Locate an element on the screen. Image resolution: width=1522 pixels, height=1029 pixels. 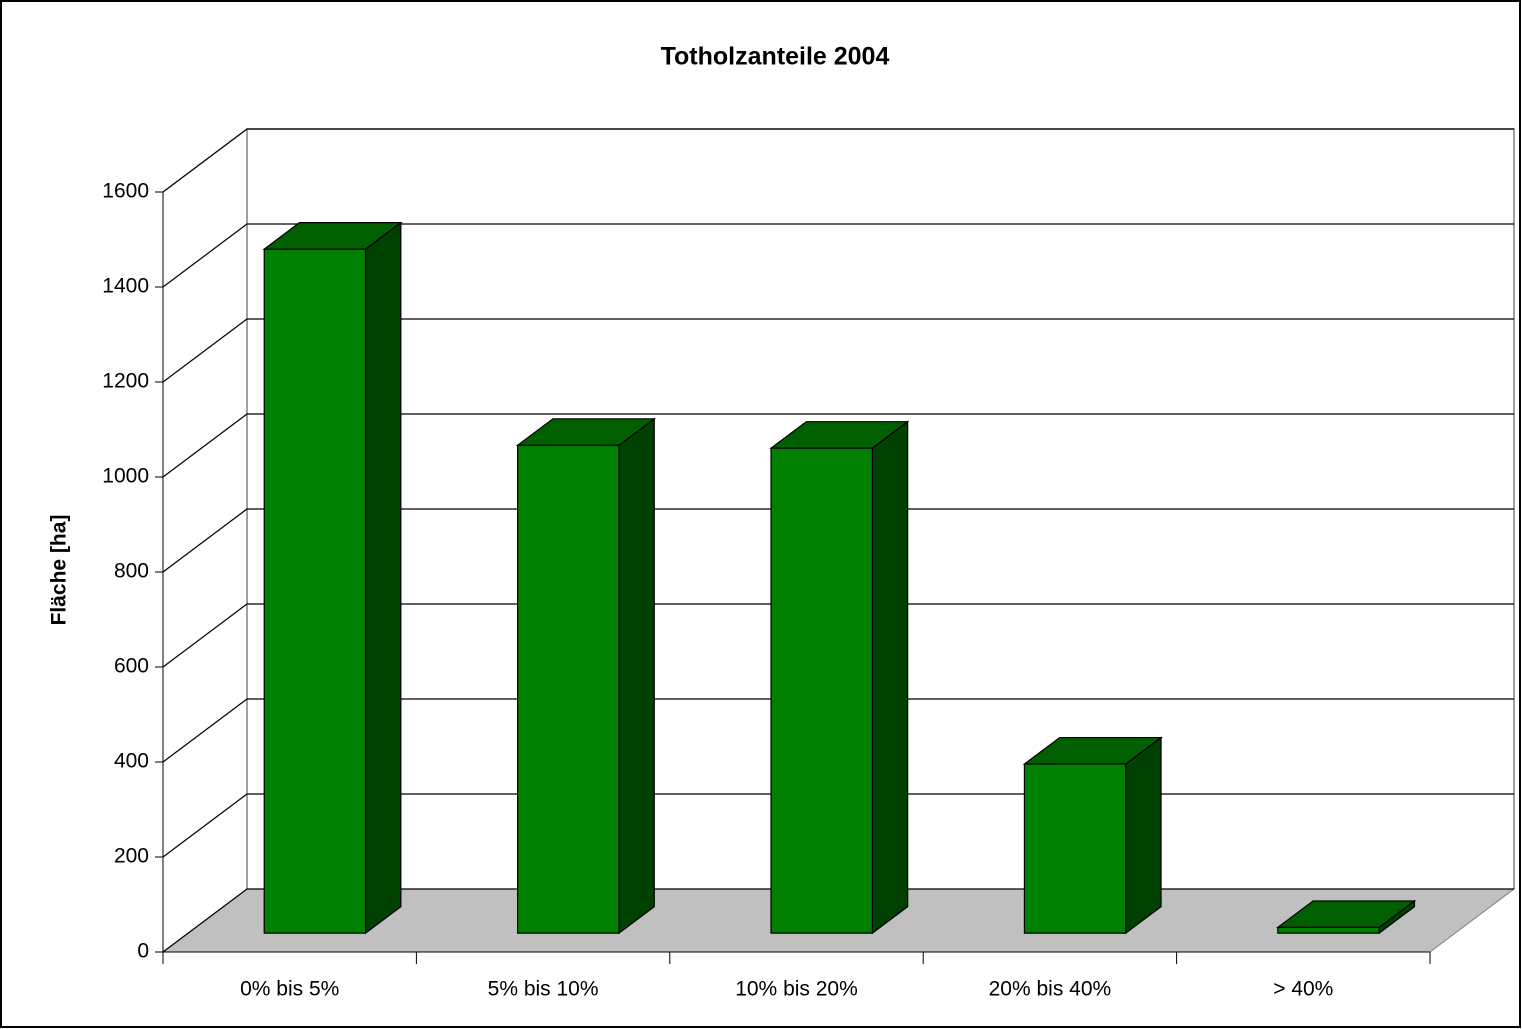
y-axis-title: Fläche [ha] is located at coordinates (59, 570).